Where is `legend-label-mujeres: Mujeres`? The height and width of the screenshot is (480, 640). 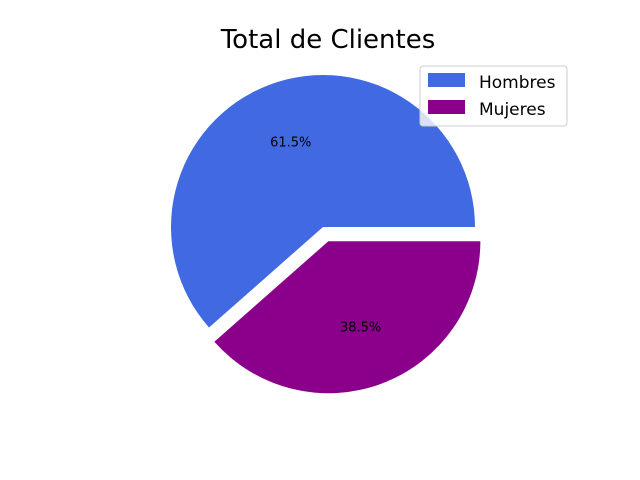
legend-label-mujeres: Mujeres is located at coordinates (512, 110).